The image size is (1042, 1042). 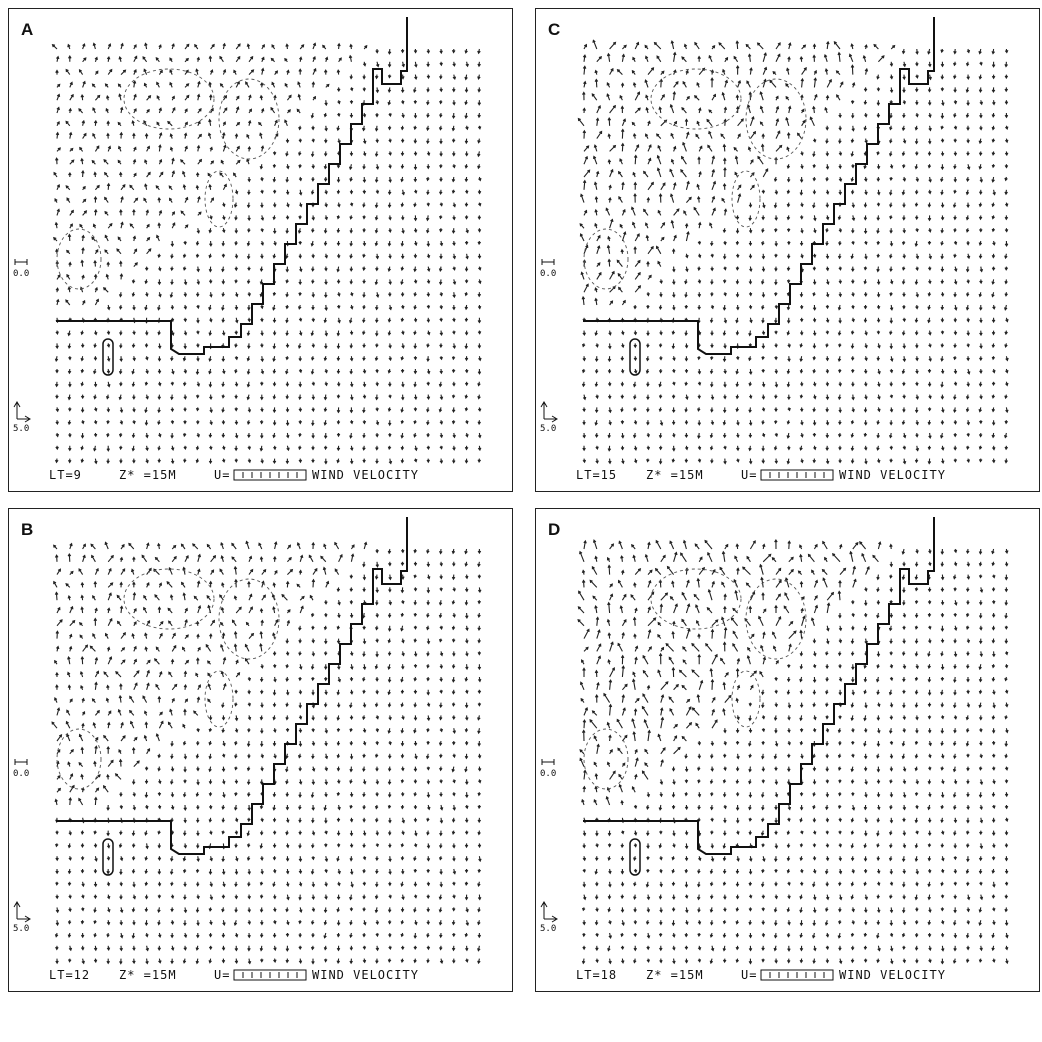 I want to click on contour, so click(x=249, y=619).